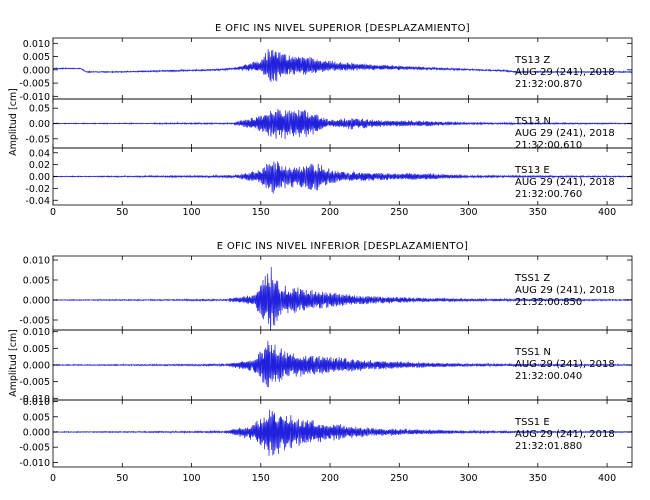 The width and height of the screenshot is (650, 500). What do you see at coordinates (37, 201) in the screenshot?
I see `y-tick-label: -0.04` at bounding box center [37, 201].